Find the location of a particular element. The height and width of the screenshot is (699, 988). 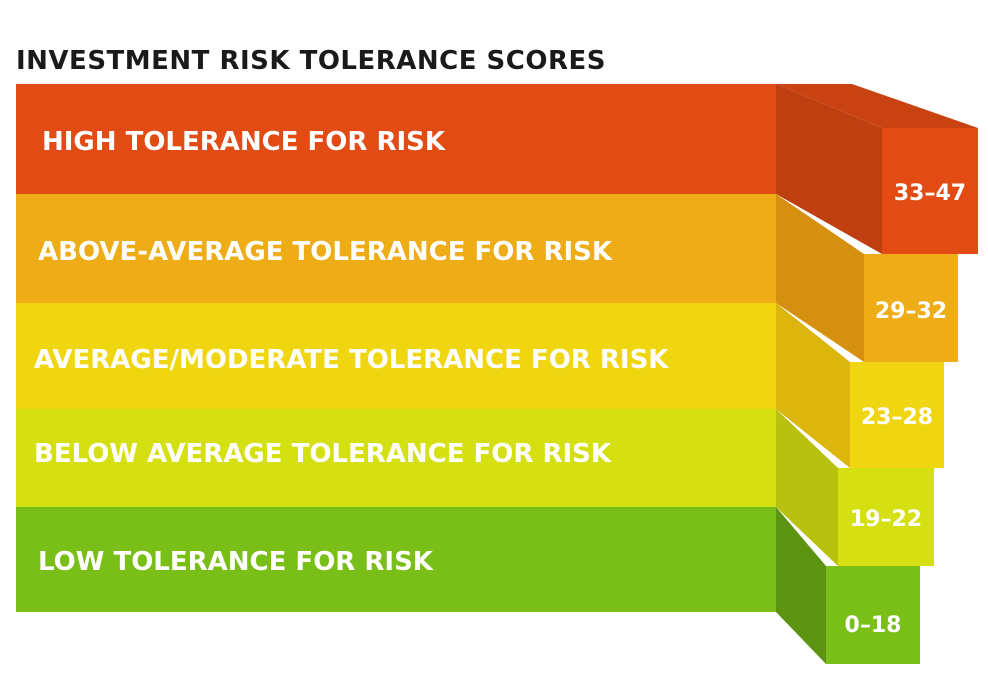

tier-label: BELOW AVERAGE TOLERANCE FOR RISK is located at coordinates (323, 454).